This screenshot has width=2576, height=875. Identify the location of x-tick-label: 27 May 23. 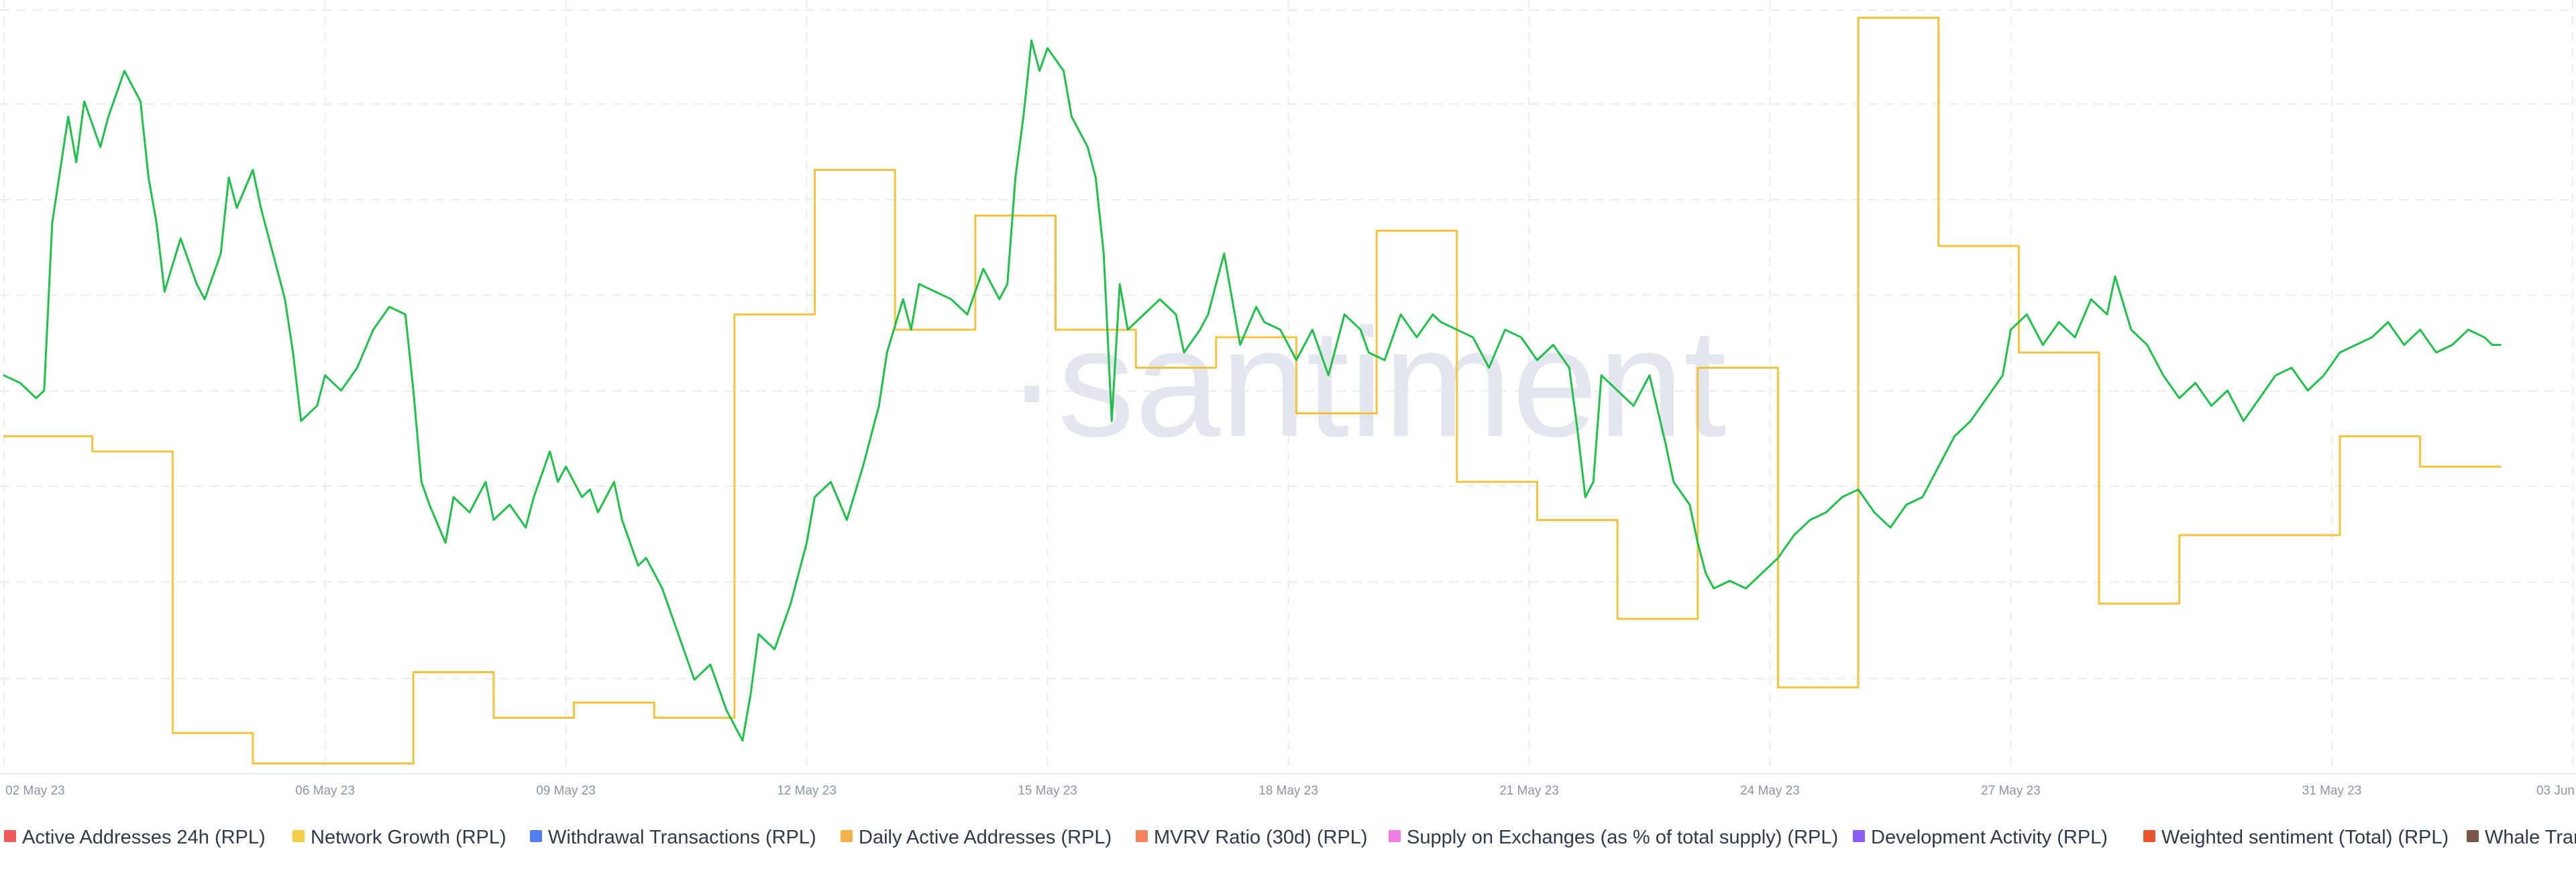
(2011, 791).